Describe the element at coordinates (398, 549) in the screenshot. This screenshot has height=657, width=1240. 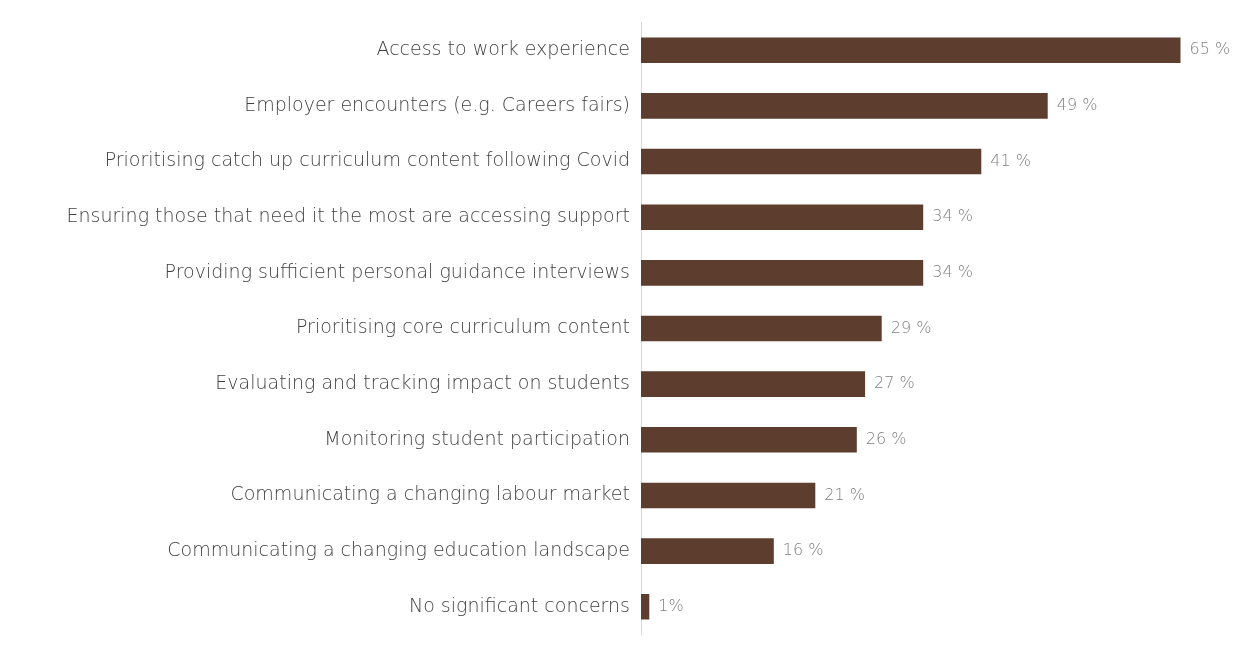
I see `y-tick-label: Communicating a changing education landscape` at that location.